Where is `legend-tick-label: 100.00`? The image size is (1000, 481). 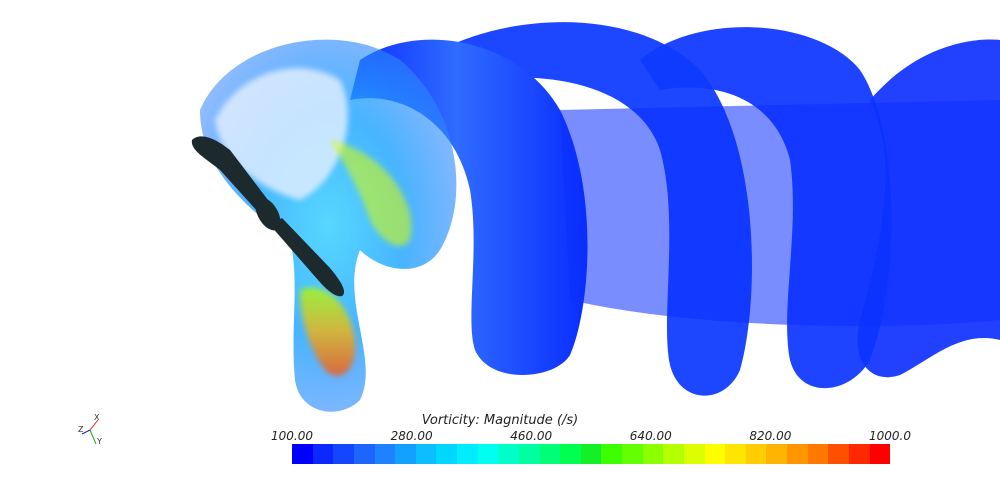 legend-tick-label: 100.00 is located at coordinates (292, 436).